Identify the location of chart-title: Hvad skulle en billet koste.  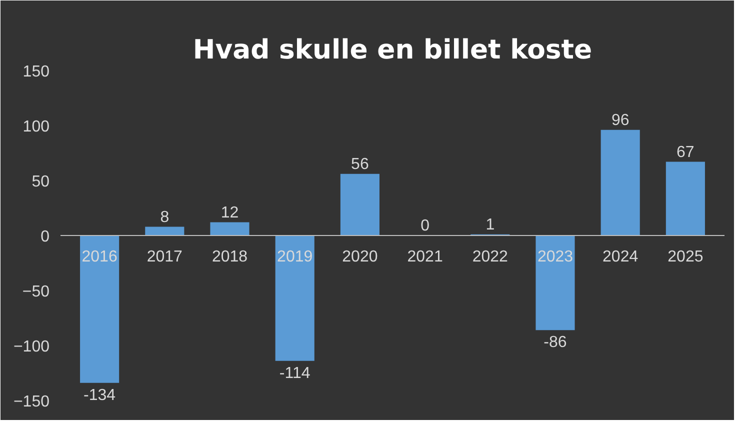
(392, 50).